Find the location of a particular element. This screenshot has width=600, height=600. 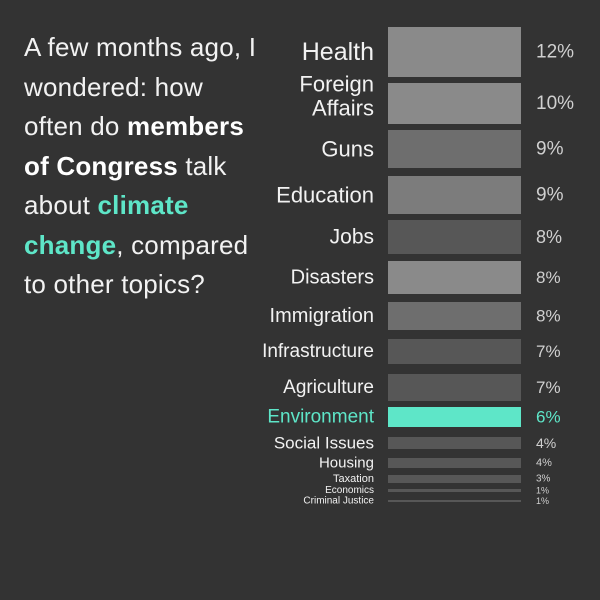

category-label: Housing is located at coordinates (346, 463).